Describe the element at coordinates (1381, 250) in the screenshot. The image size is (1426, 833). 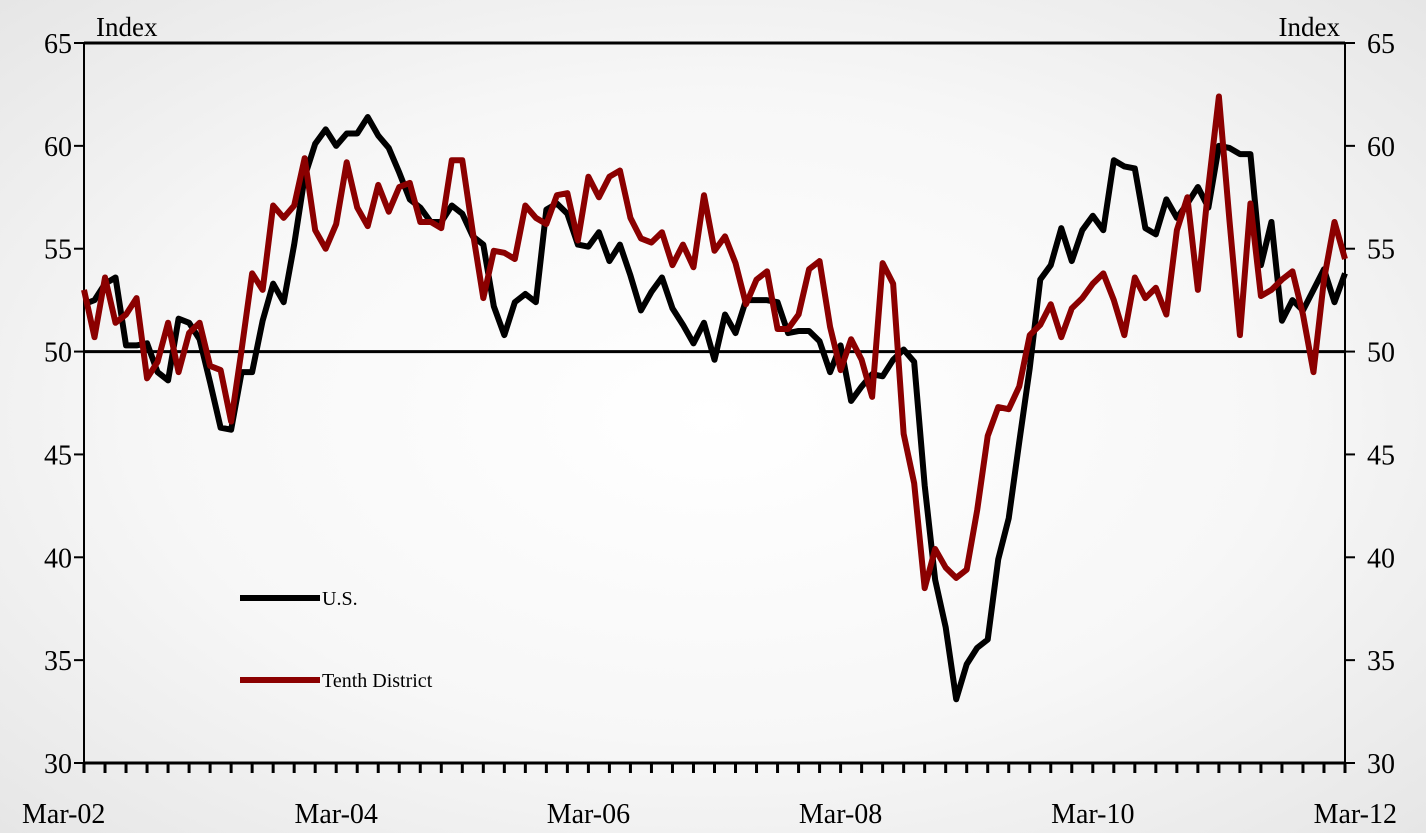
I see `y2-tick-label: 55` at that location.